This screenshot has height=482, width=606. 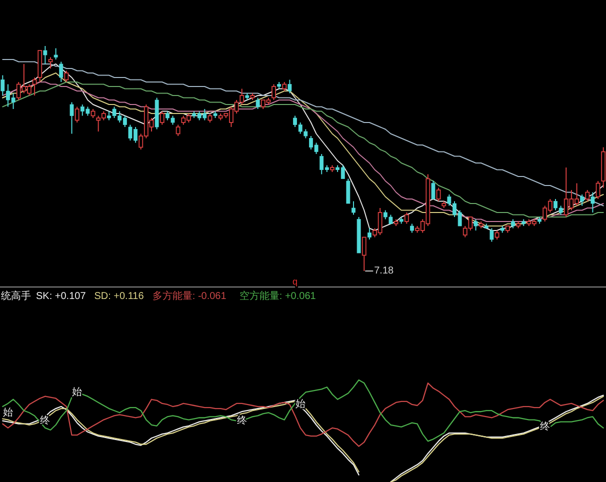 I want to click on text: SK: +0.107, so click(x=61, y=296).